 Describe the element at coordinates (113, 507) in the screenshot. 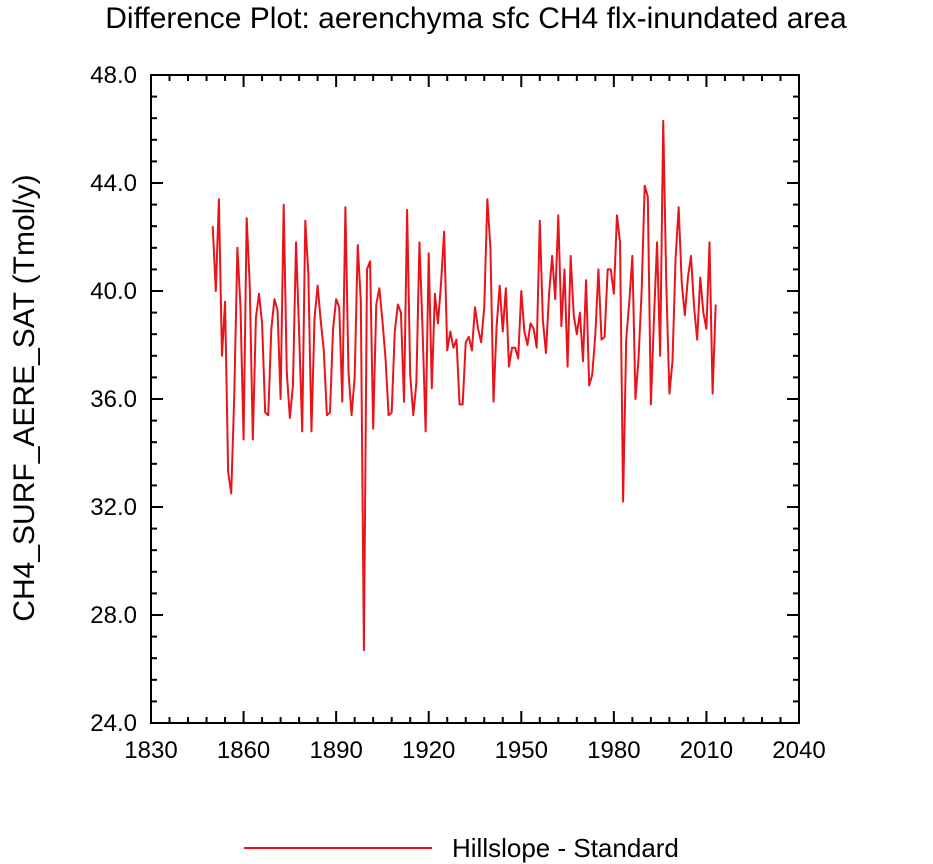

I see `y-tick-label: 32.0` at that location.